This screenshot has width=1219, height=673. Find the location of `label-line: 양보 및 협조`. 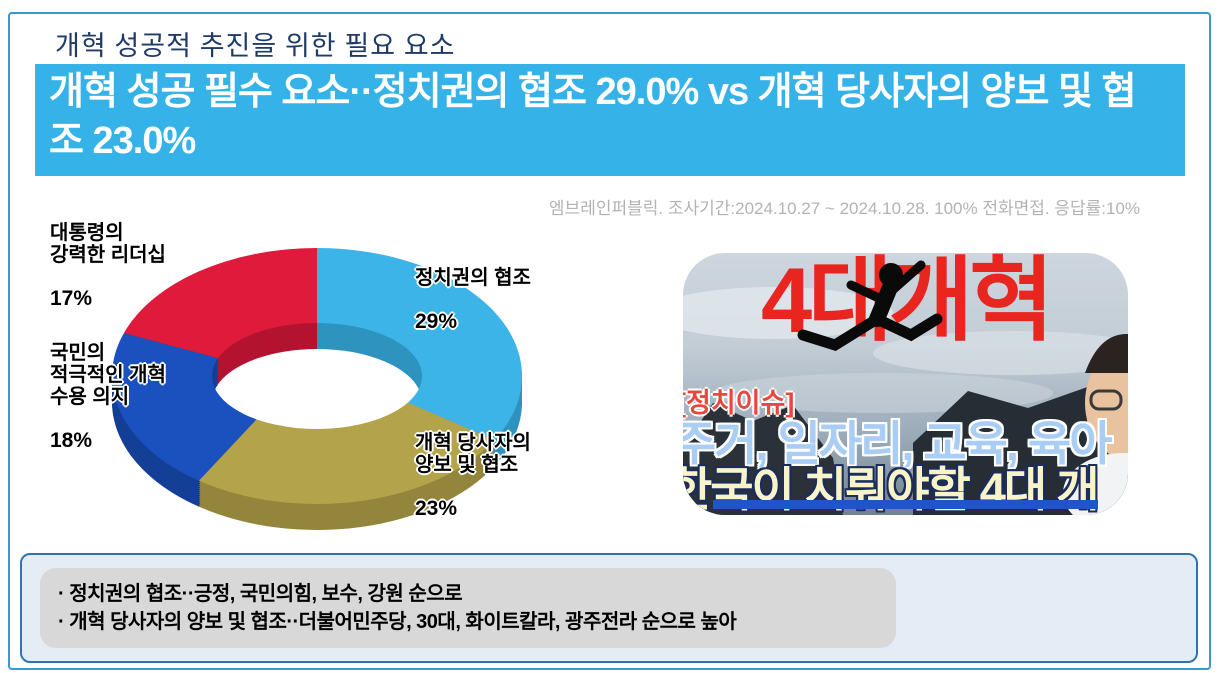

label-line: 양보 및 협조 is located at coordinates (467, 465).